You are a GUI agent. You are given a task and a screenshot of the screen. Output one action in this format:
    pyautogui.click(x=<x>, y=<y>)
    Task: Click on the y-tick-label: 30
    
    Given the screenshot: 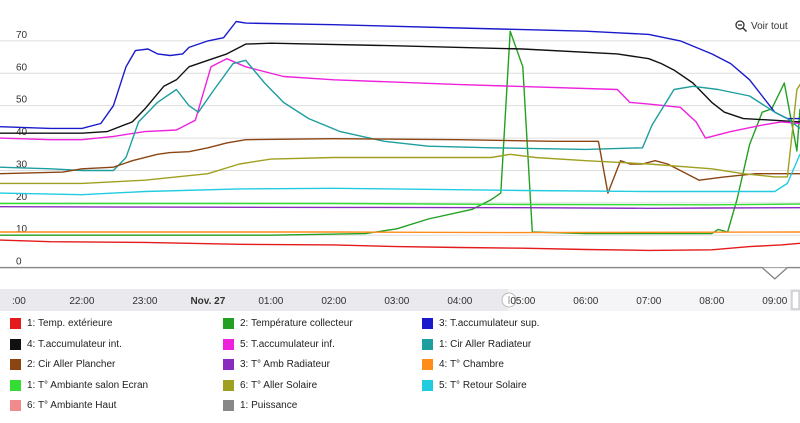 What is the action you would take?
    pyautogui.click(x=22, y=164)
    